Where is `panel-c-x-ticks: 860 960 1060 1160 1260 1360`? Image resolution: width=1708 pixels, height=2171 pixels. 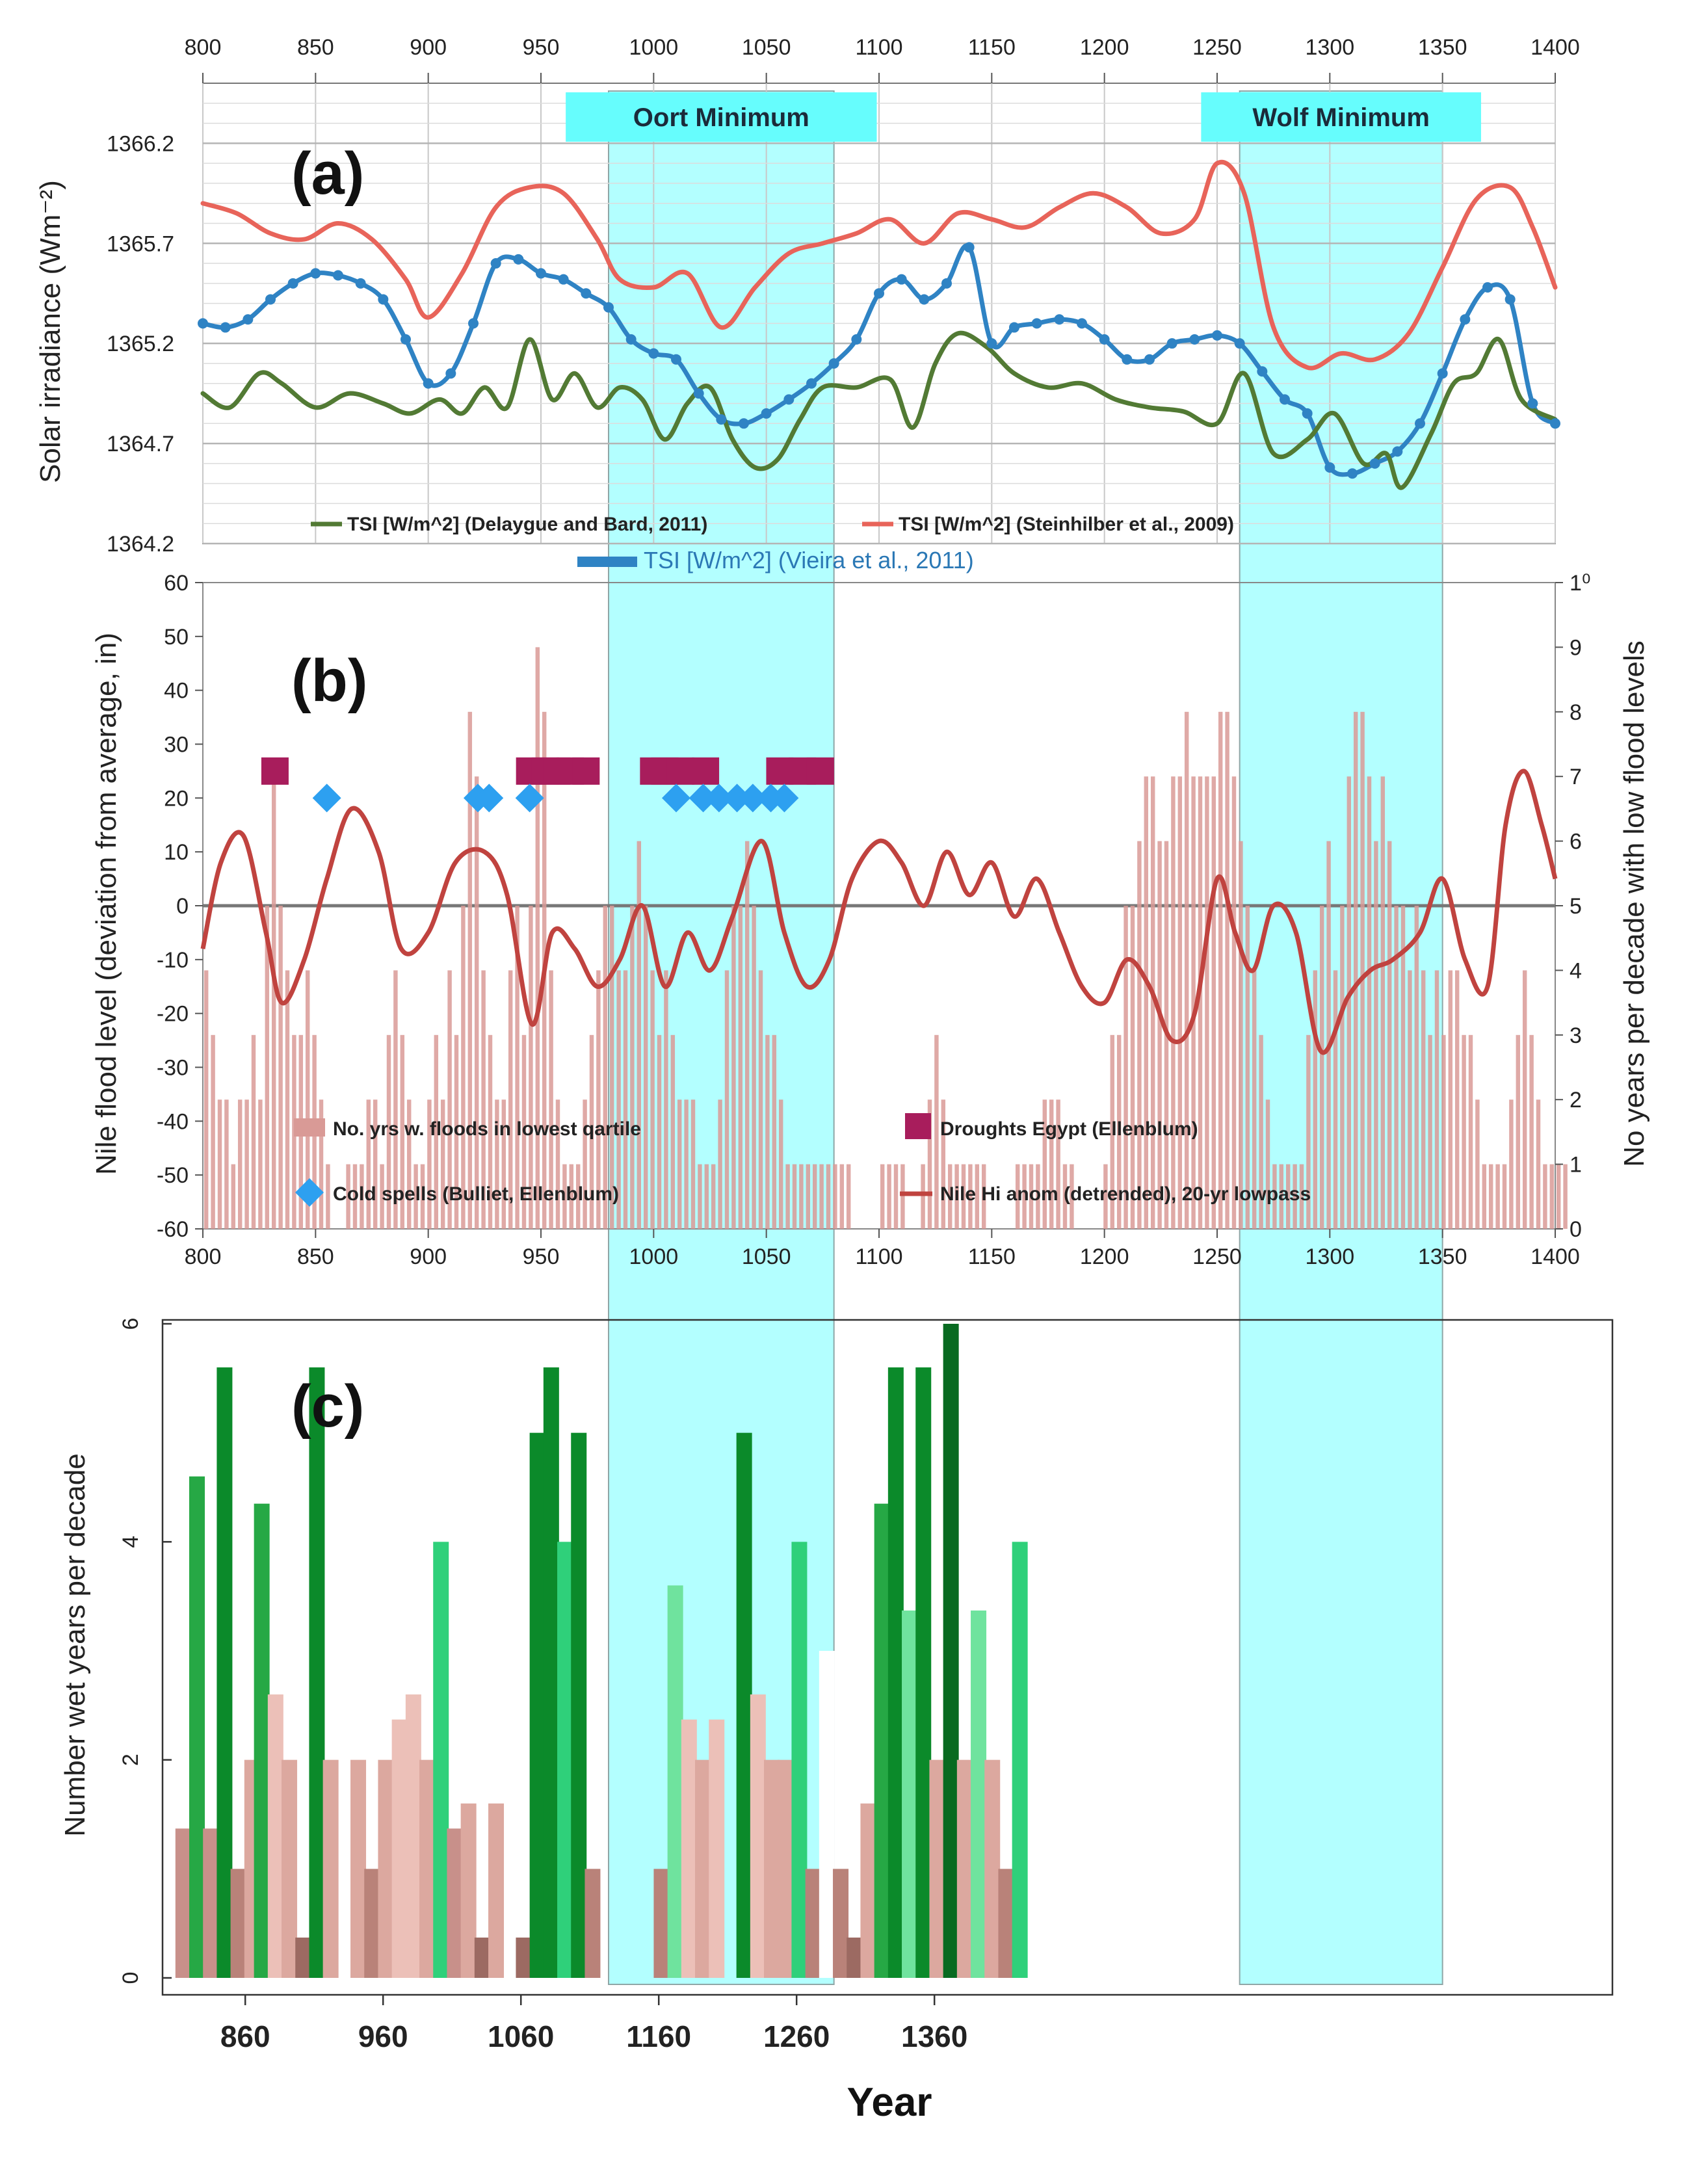 panel-c-x-ticks: 860 960 1060 1160 1260 1360 is located at coordinates (593, 2024).